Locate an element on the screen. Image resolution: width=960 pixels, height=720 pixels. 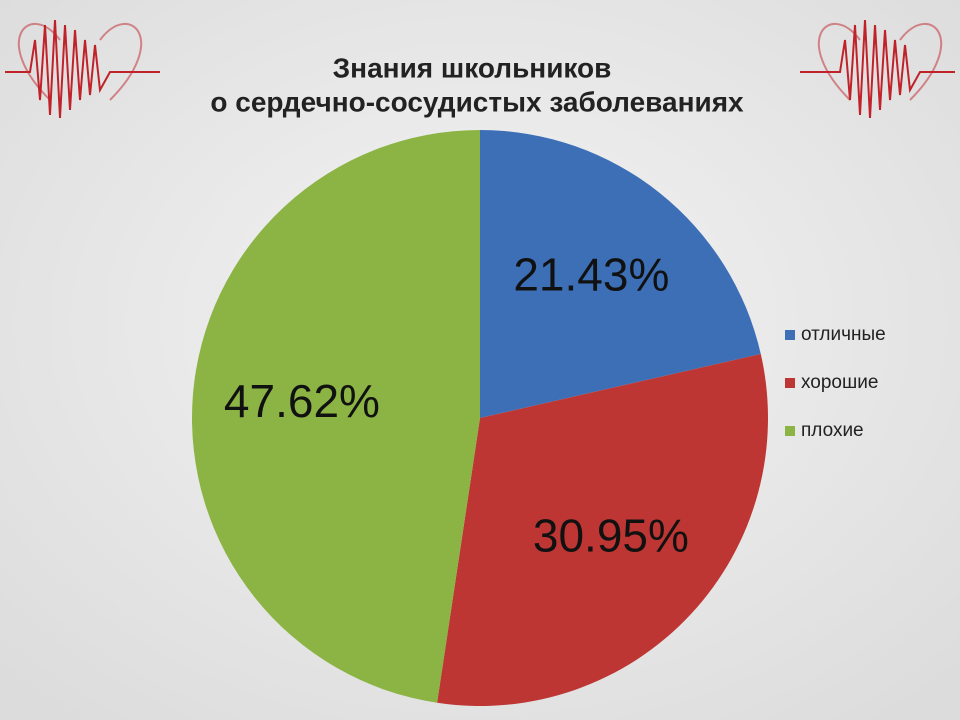
pie-slice is located at coordinates (620, 274).